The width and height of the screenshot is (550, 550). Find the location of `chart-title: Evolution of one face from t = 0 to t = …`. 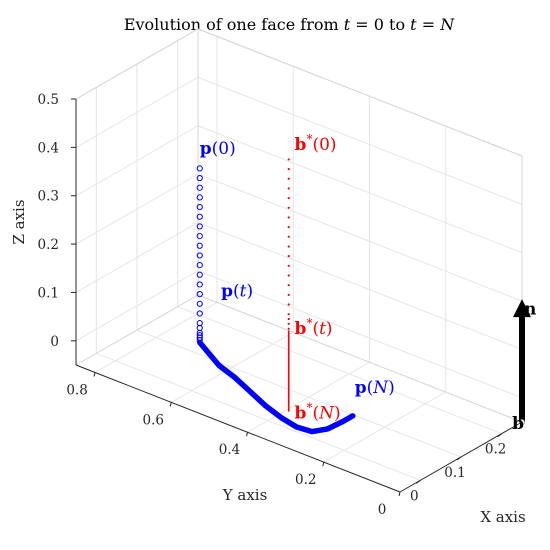

chart-title: Evolution of one face from t = 0 to t = … is located at coordinates (289, 24).